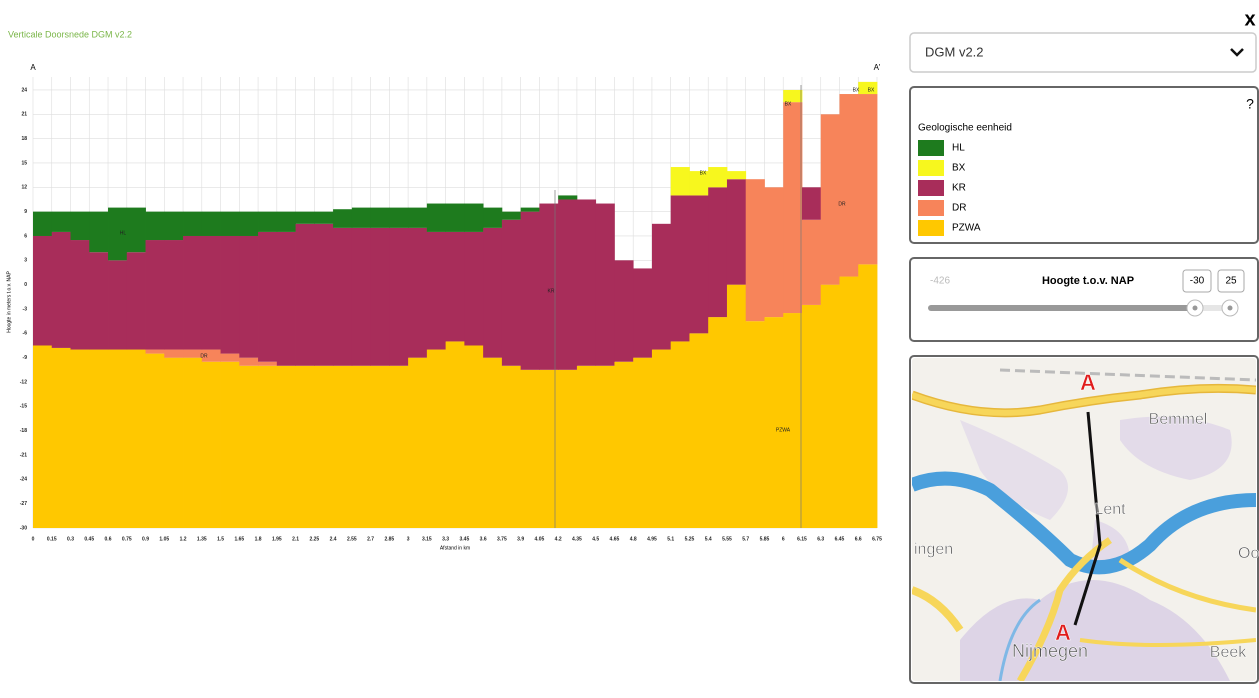 The width and height of the screenshot is (1259, 698). What do you see at coordinates (24, 90) in the screenshot?
I see `y-tick-label: 24` at bounding box center [24, 90].